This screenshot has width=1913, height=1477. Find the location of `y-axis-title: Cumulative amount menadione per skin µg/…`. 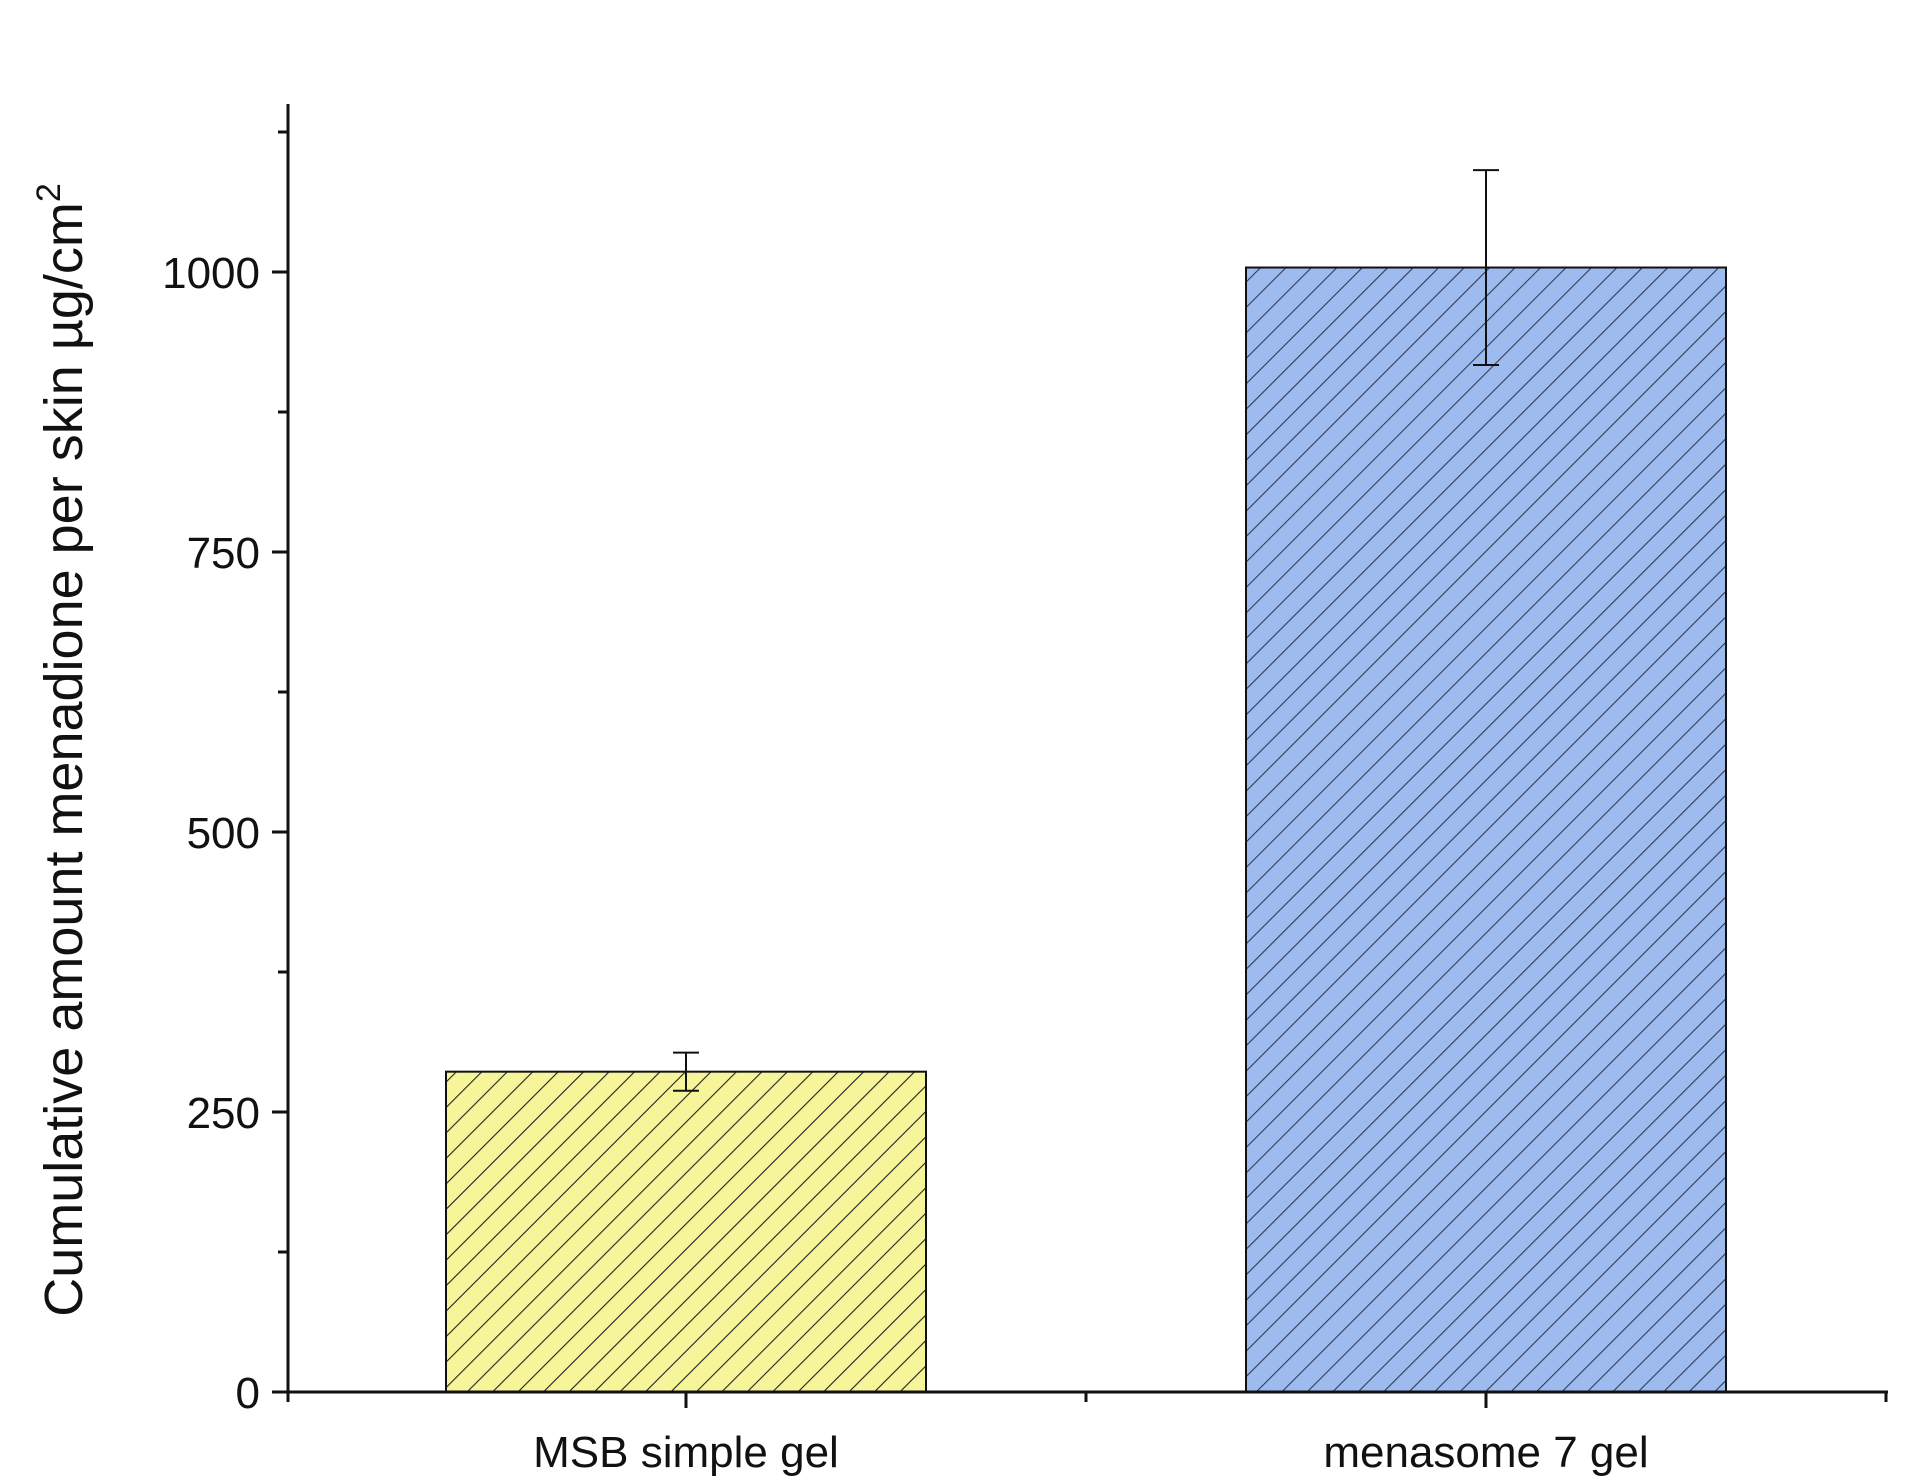

y-axis-title: Cumulative amount menadione per skin µg/… is located at coordinates (62, 750).